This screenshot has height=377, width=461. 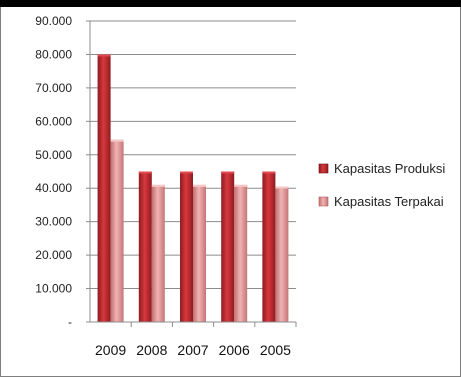 What do you see at coordinates (53, 21) in the screenshot?
I see `y-tick-label: 90.000` at bounding box center [53, 21].